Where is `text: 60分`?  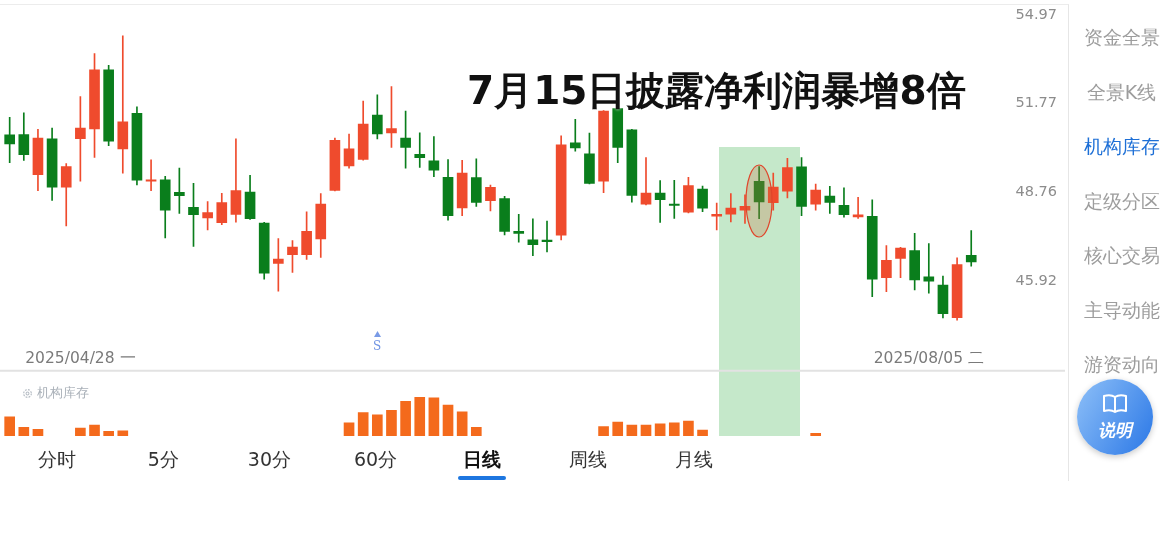
text: 60分 is located at coordinates (376, 459).